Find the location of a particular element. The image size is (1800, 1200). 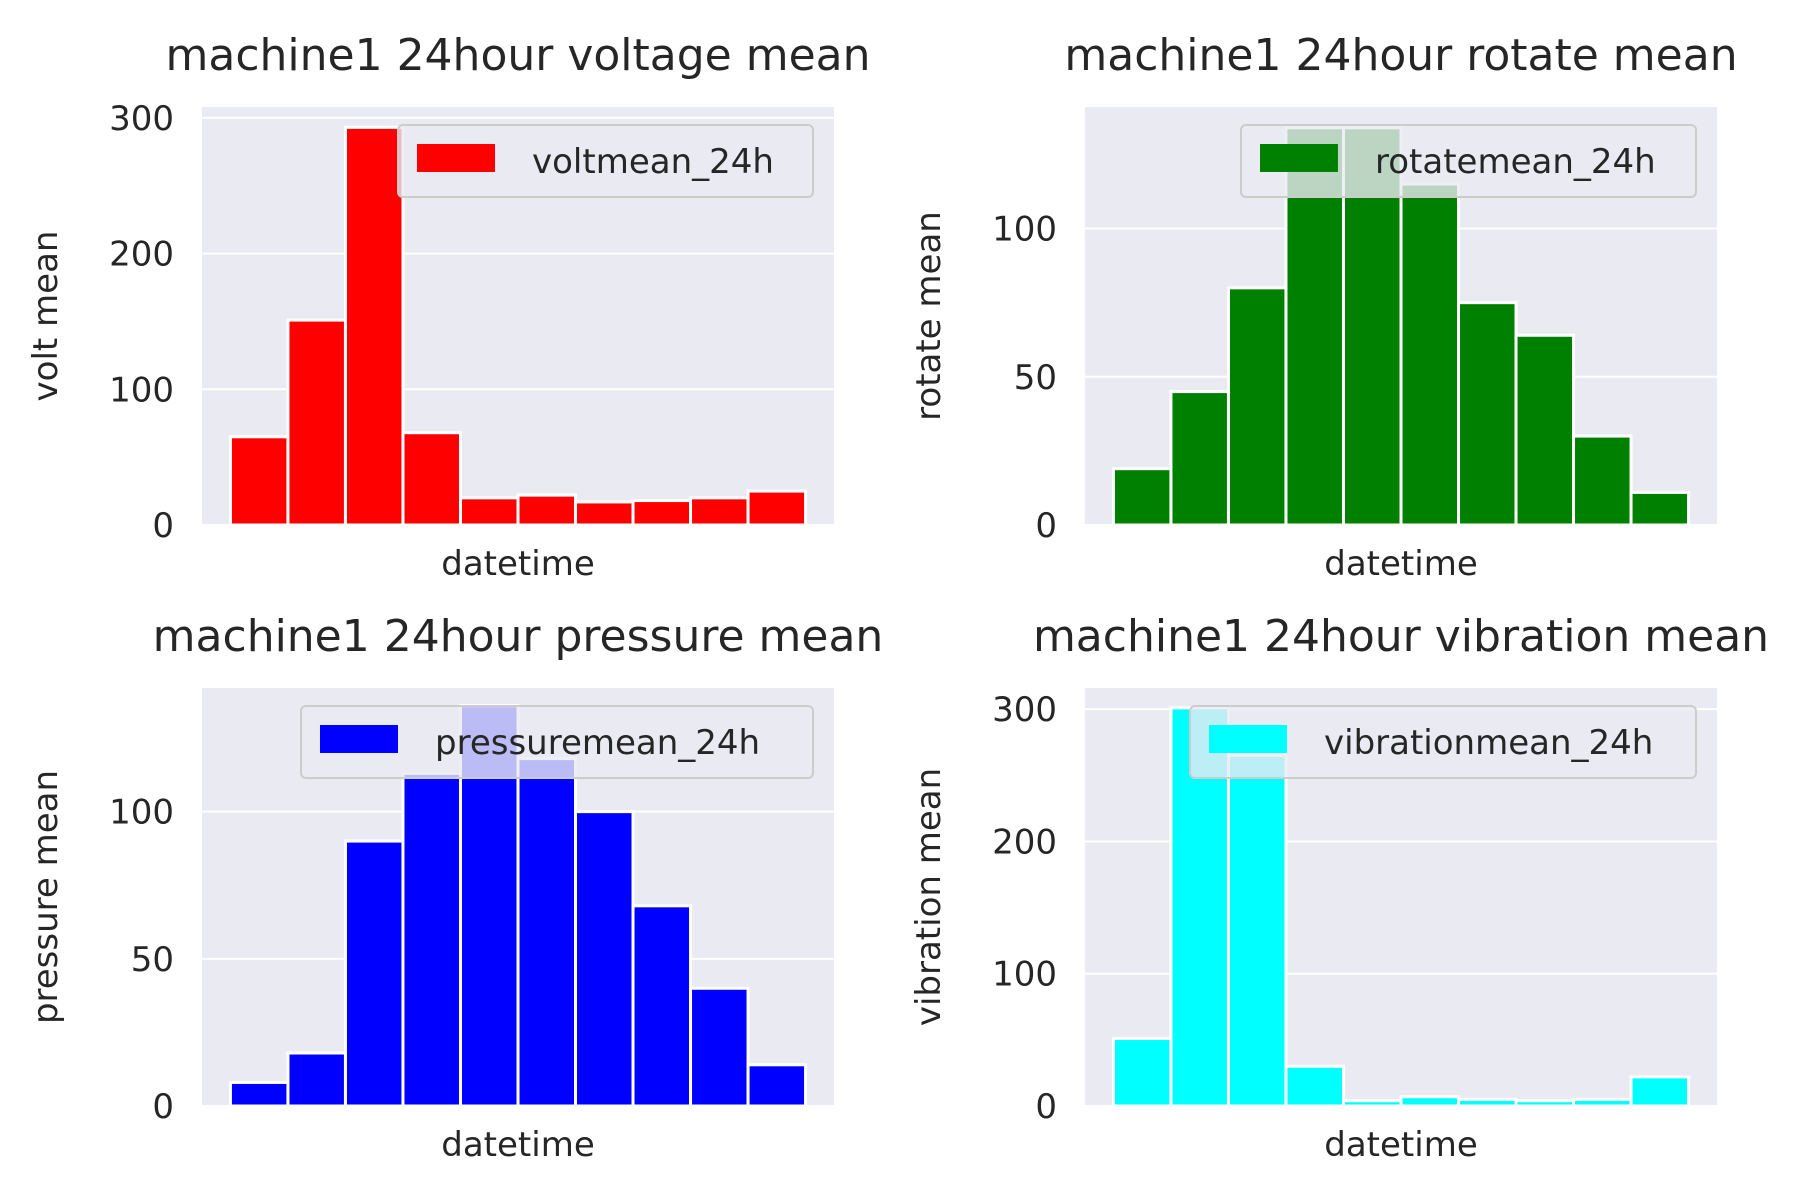

legend: pressuremean_24h is located at coordinates (557, 742).